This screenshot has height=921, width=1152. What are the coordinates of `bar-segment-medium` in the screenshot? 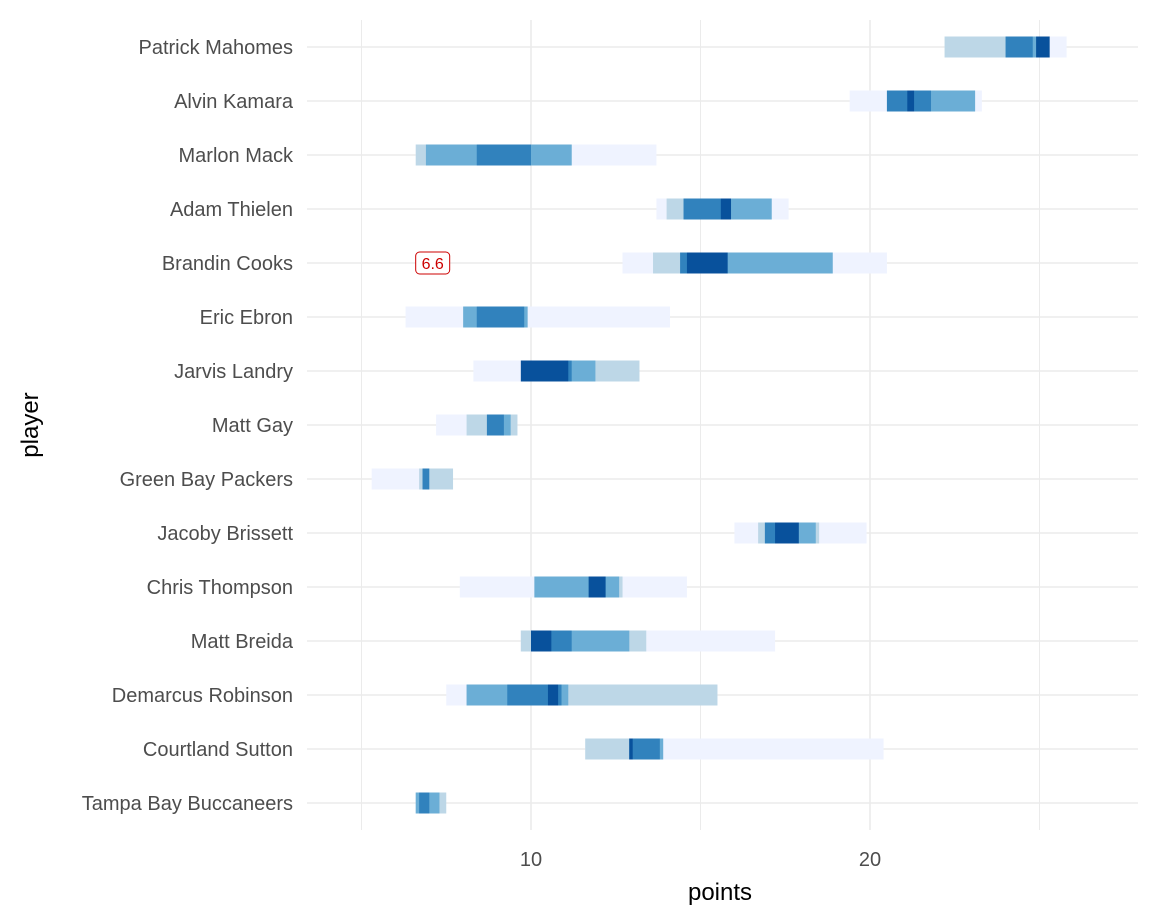 It's located at (577, 587).